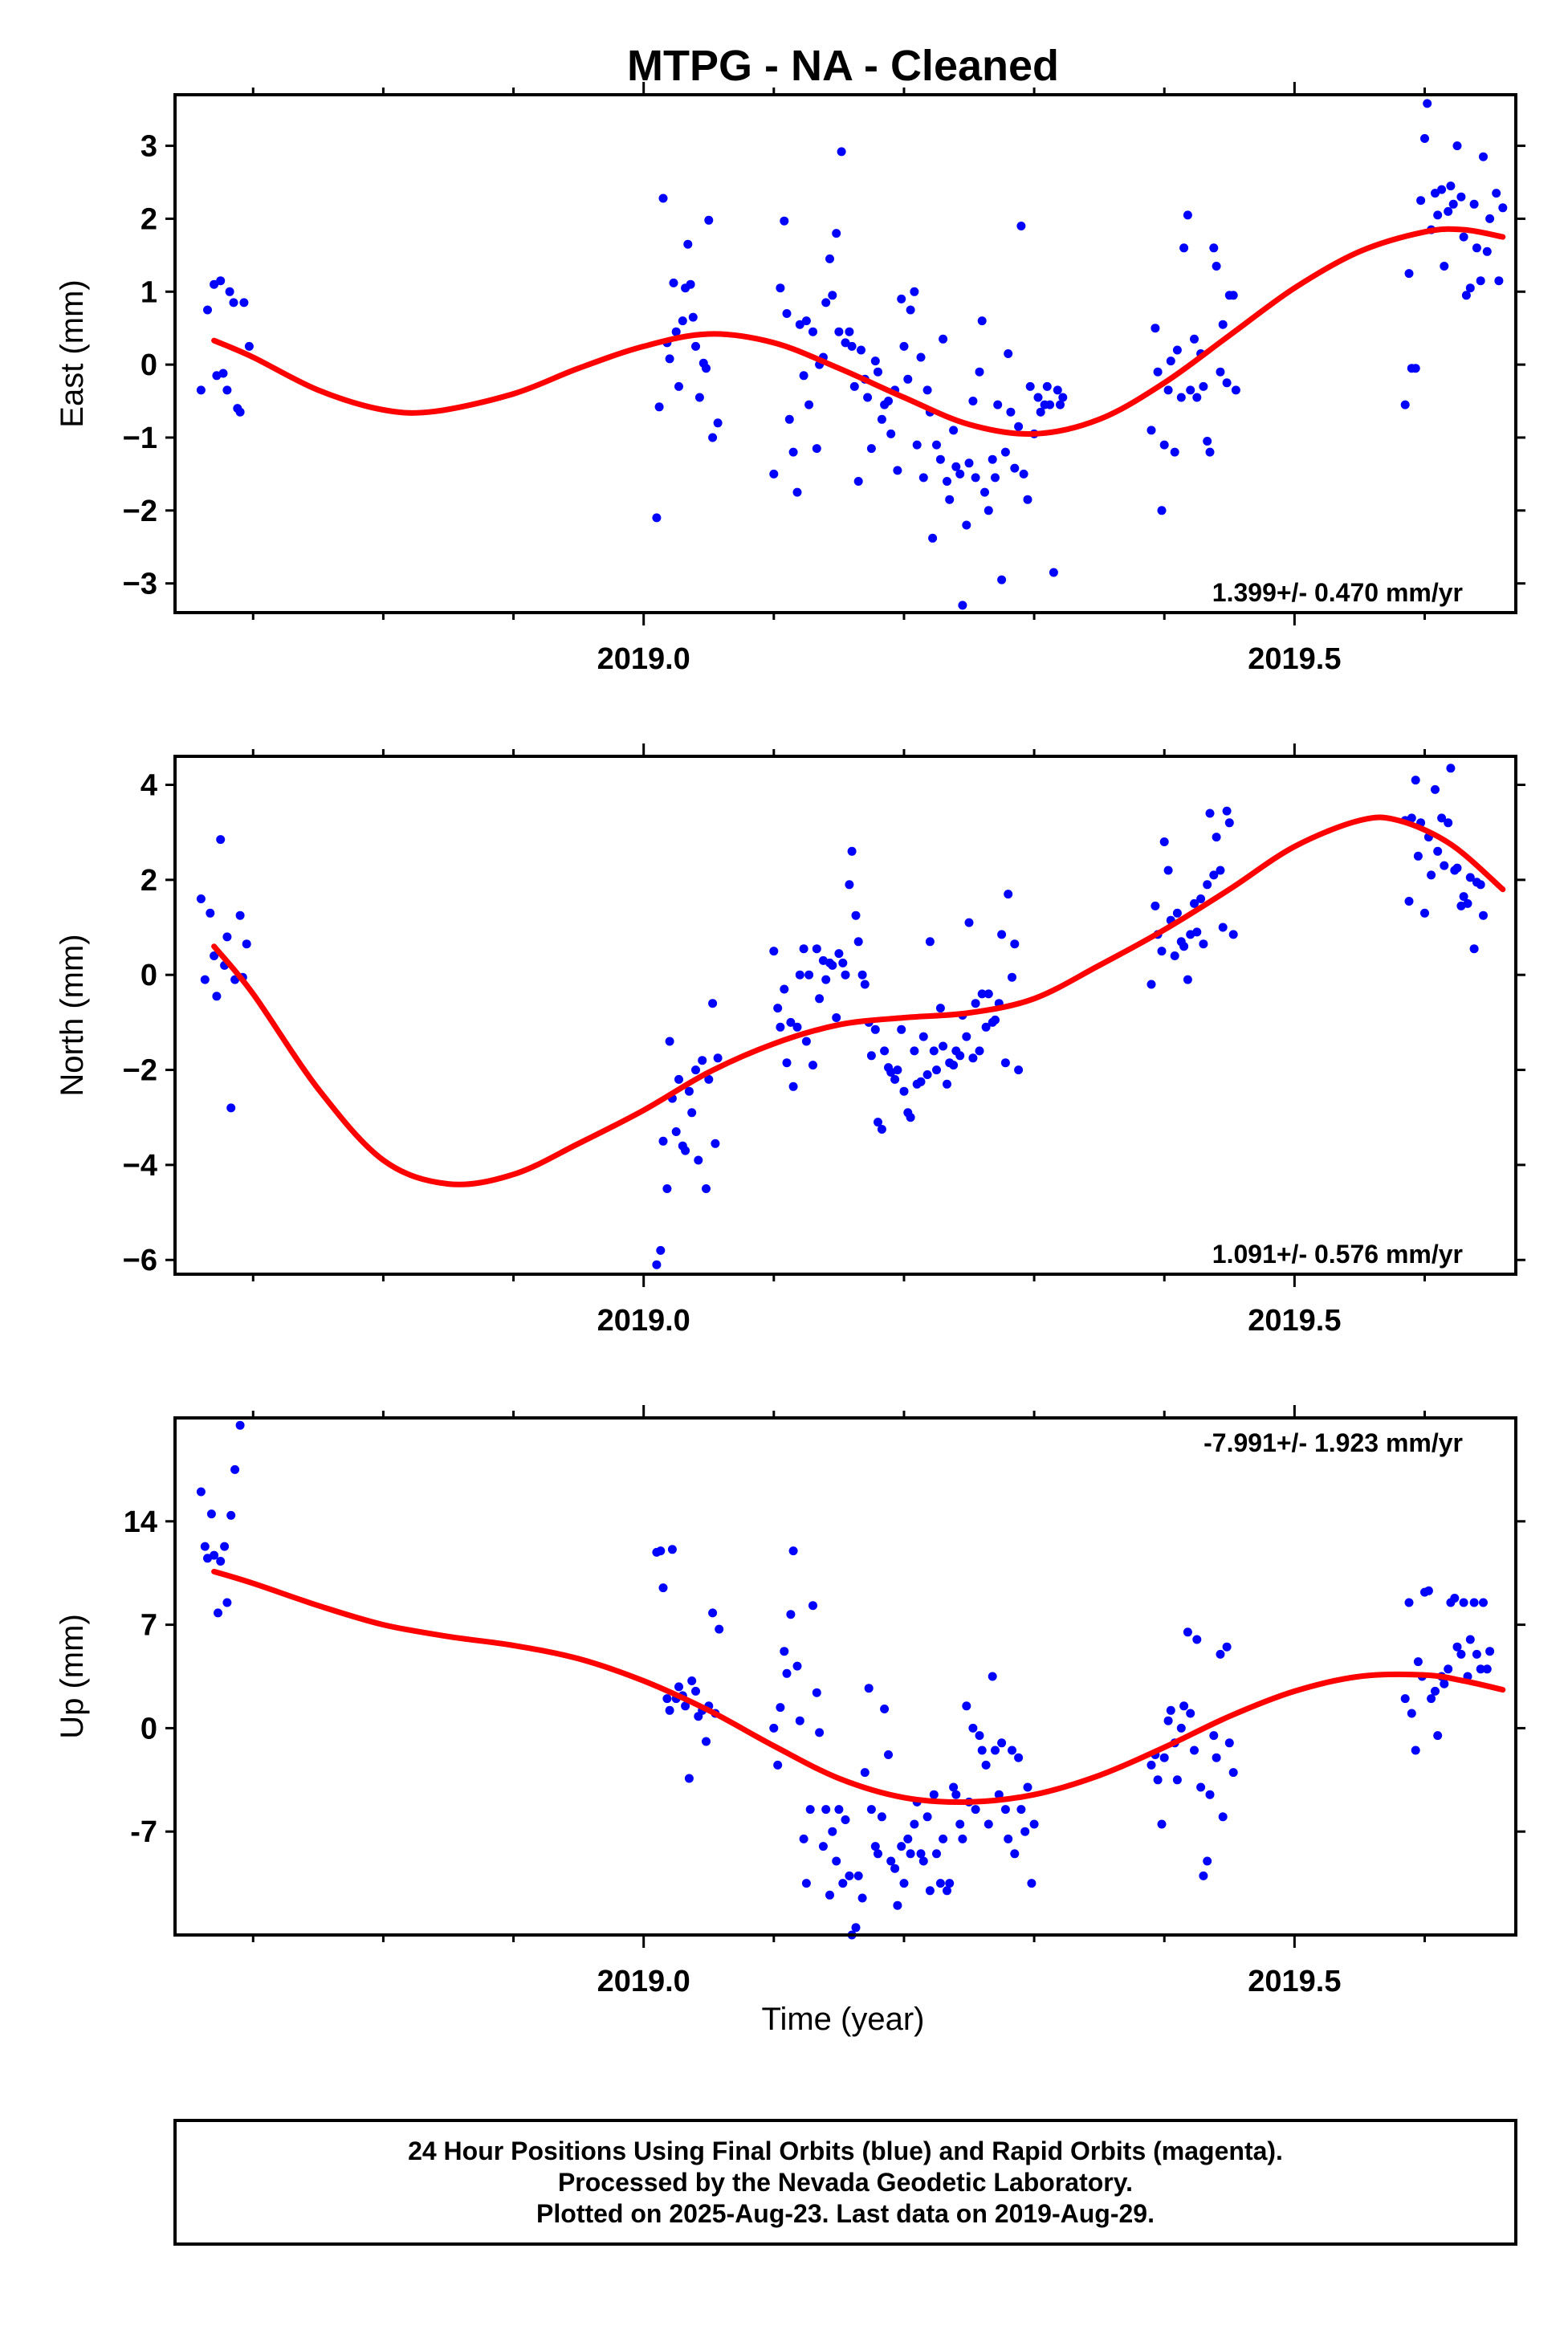 Image resolution: width=1568 pixels, height=2330 pixels. Describe the element at coordinates (140, 1522) in the screenshot. I see `y-tick-label: 14` at that location.